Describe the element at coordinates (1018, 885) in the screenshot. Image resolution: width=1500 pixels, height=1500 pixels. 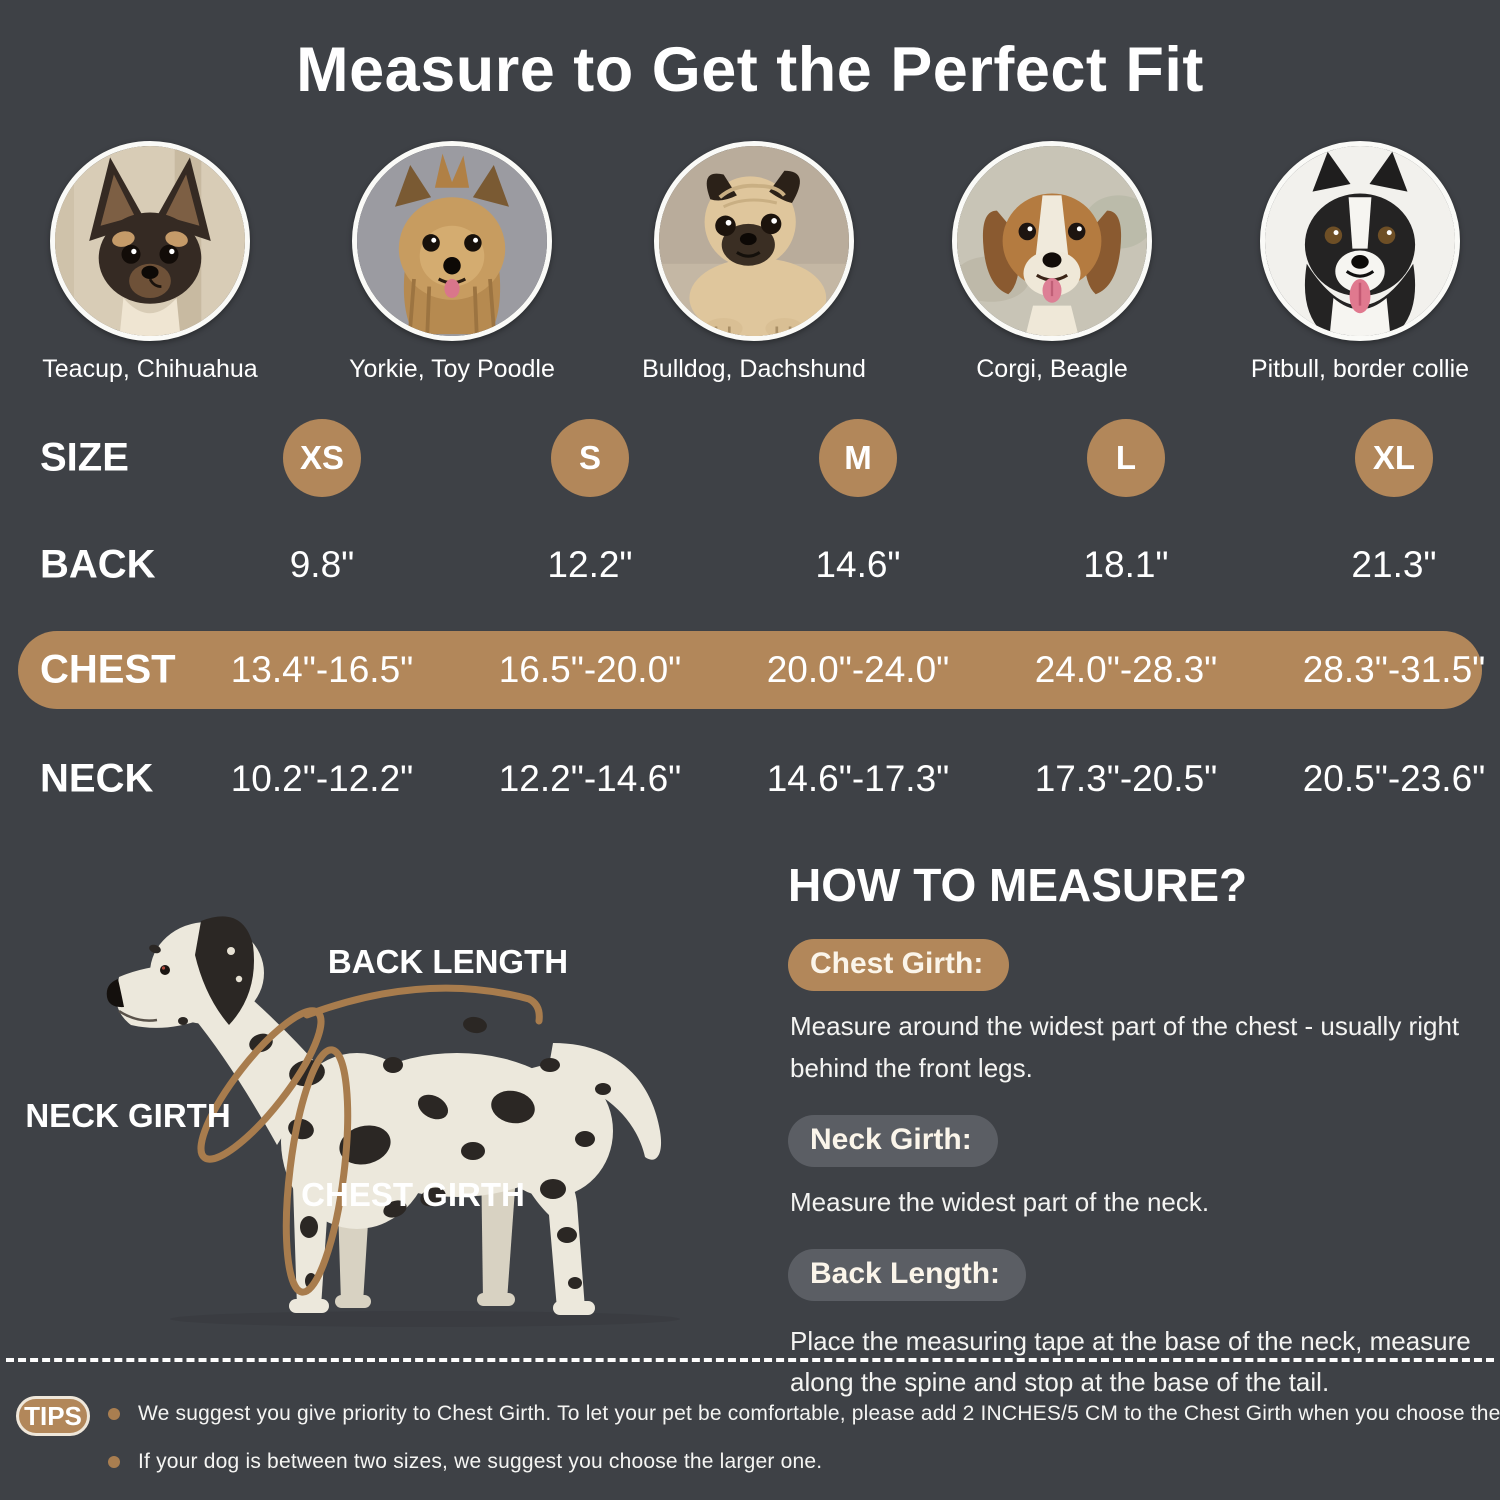
I see `how-to-measure-heading: HOW TO MEASURE?` at that location.